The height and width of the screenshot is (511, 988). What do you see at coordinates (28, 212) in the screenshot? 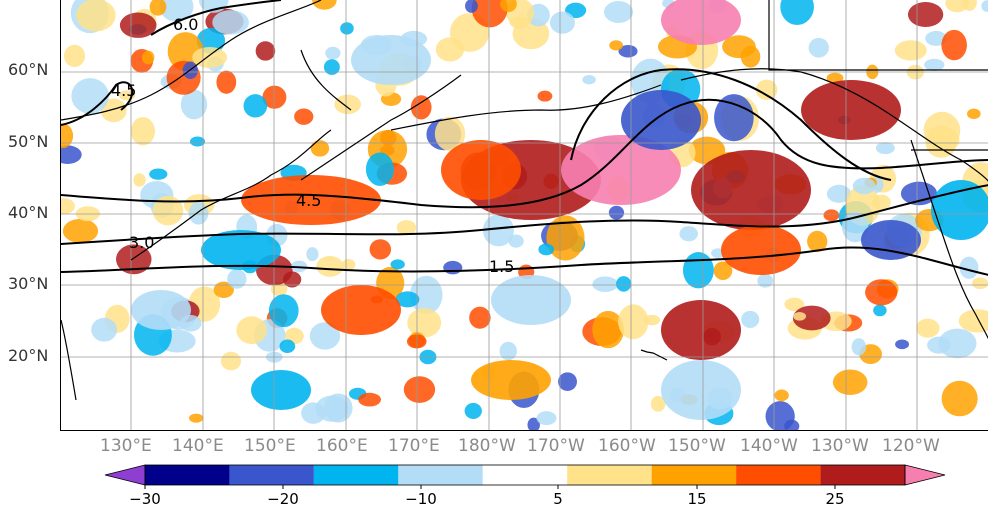
I see `lat-label-40n: 40°N` at bounding box center [28, 212].